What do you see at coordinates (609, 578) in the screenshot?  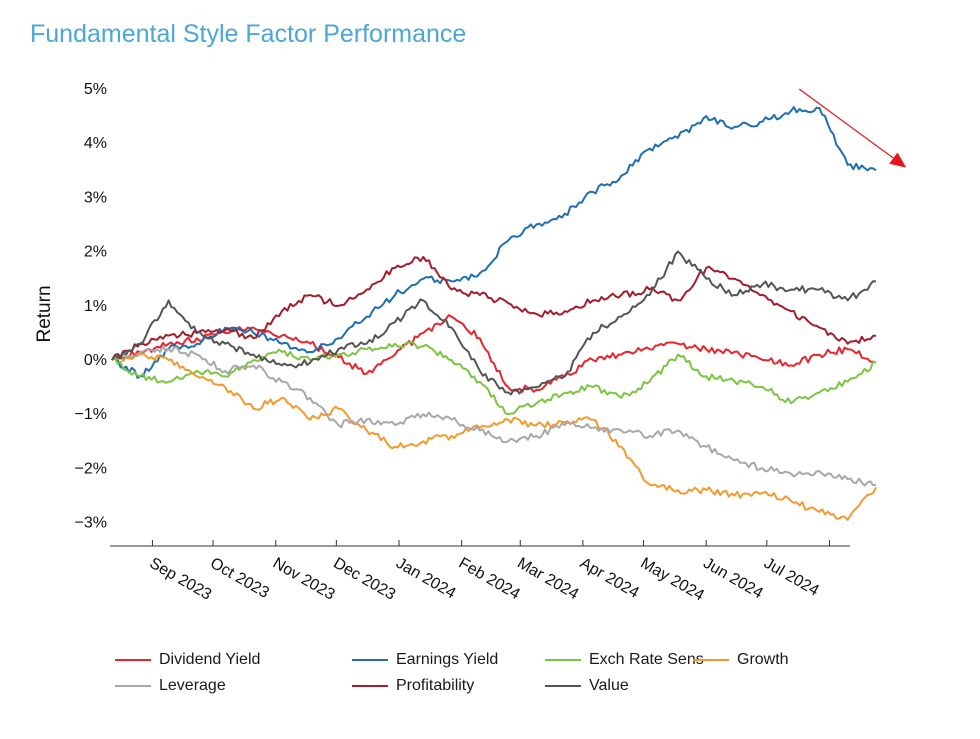 I see `x-tick-label: Apr 2024` at bounding box center [609, 578].